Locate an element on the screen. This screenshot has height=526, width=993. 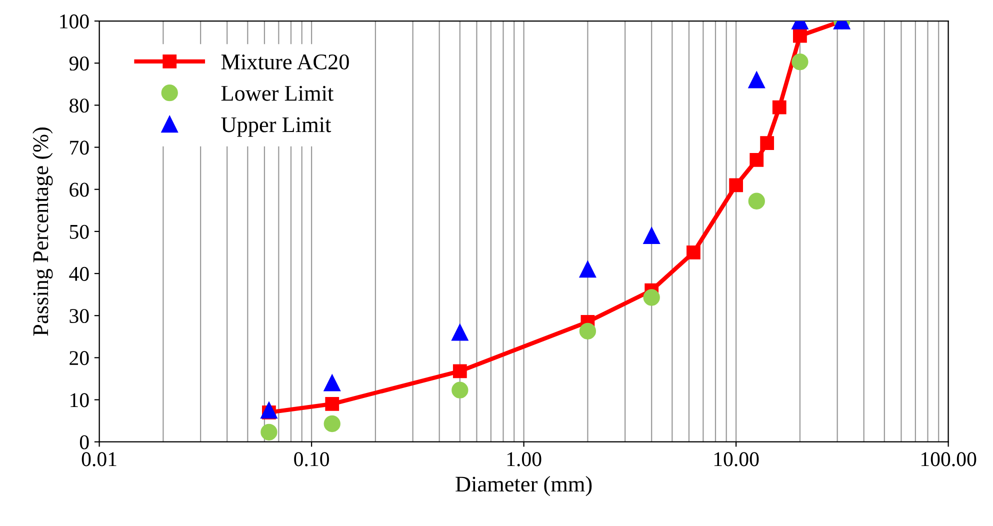
x-tick-label: 100.00 is located at coordinates (949, 459).